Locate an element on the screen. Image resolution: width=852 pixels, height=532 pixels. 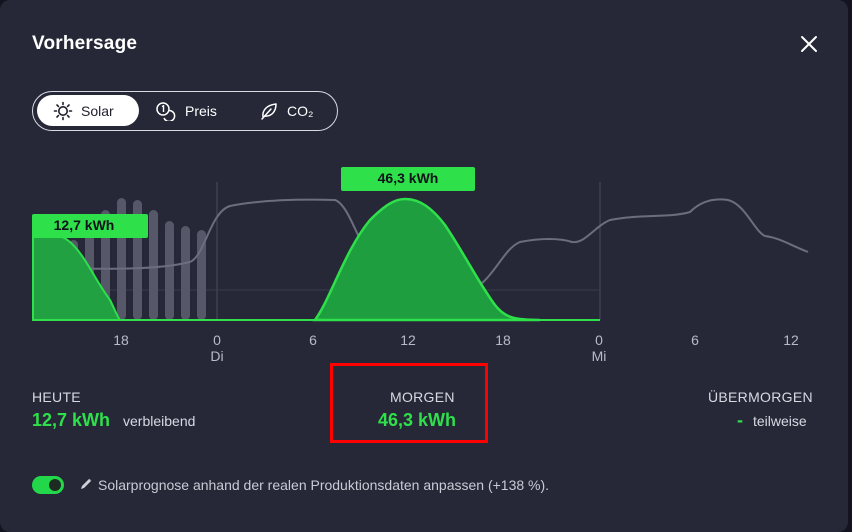
close-button is located at coordinates (809, 44).